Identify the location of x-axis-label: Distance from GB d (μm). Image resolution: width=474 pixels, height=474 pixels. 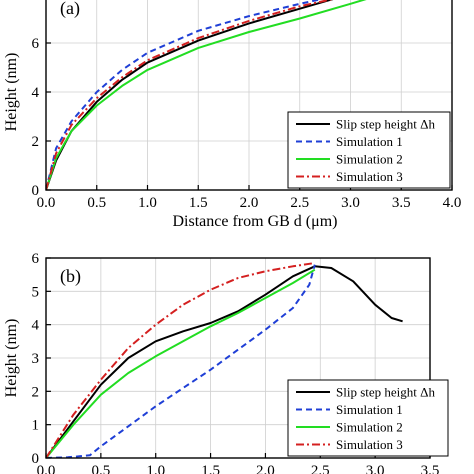
(255, 221).